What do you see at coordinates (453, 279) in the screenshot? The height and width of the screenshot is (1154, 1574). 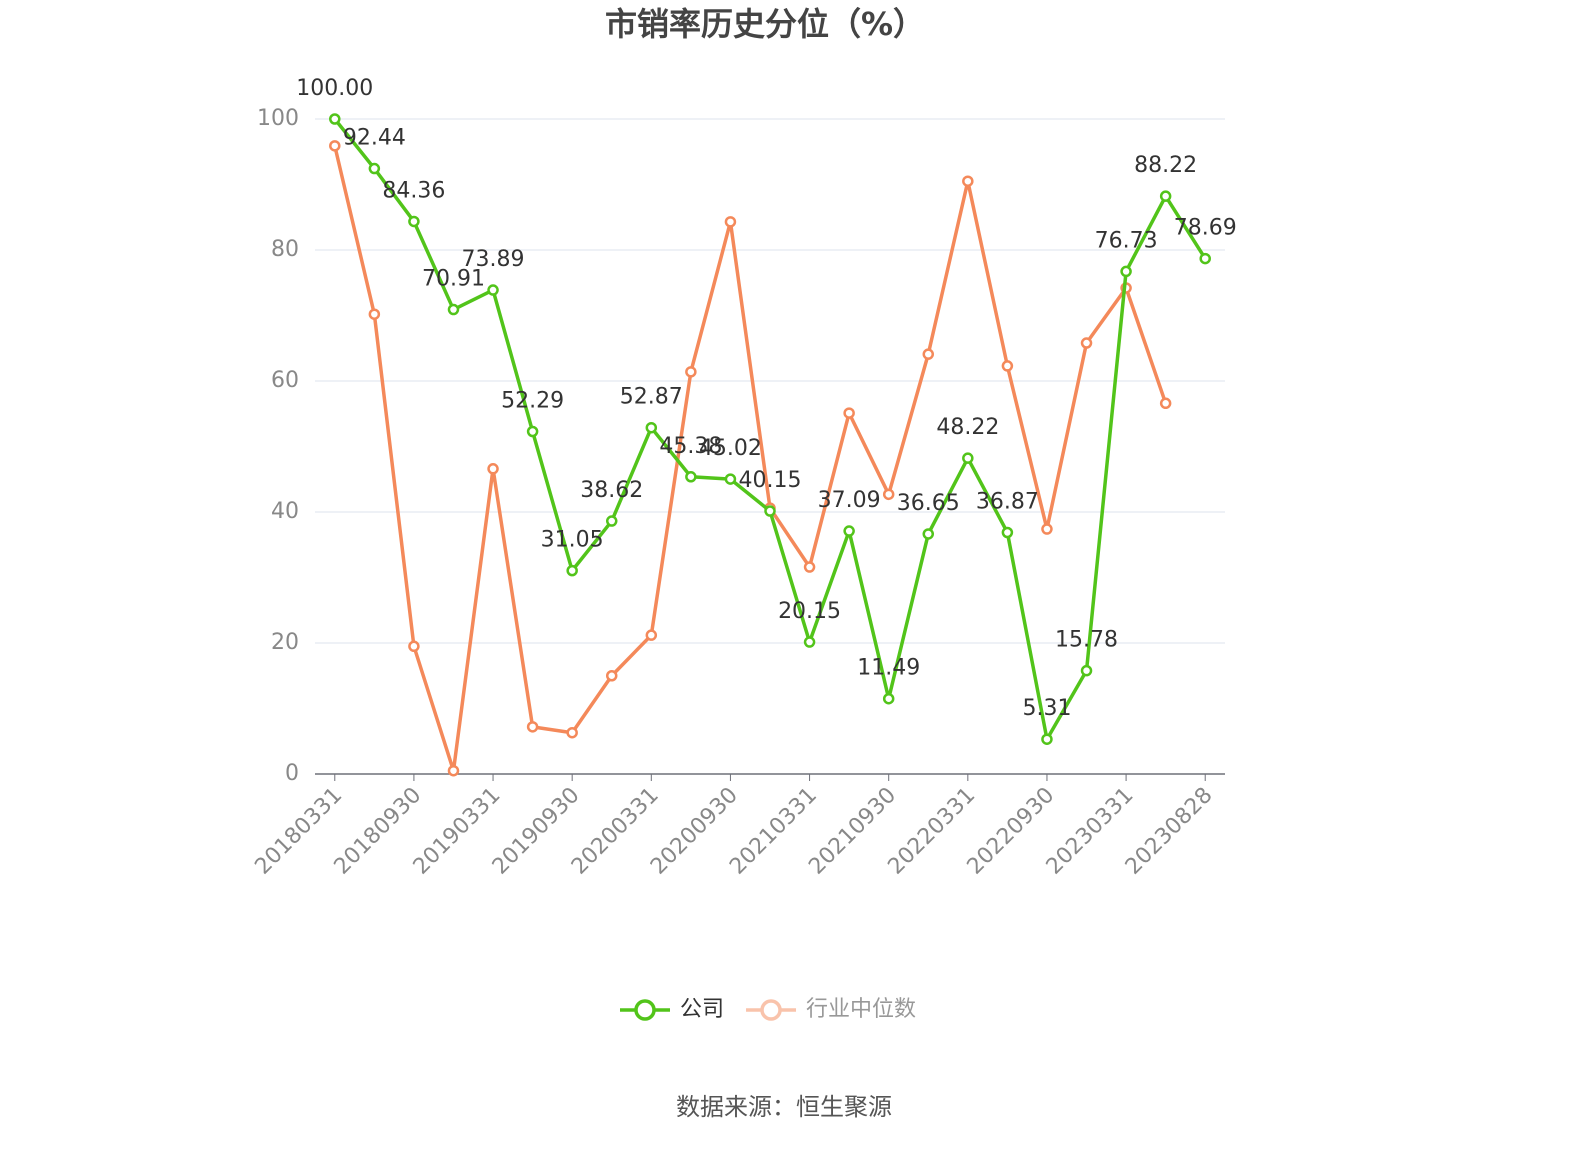 I see `data-label: 70.91` at bounding box center [453, 279].